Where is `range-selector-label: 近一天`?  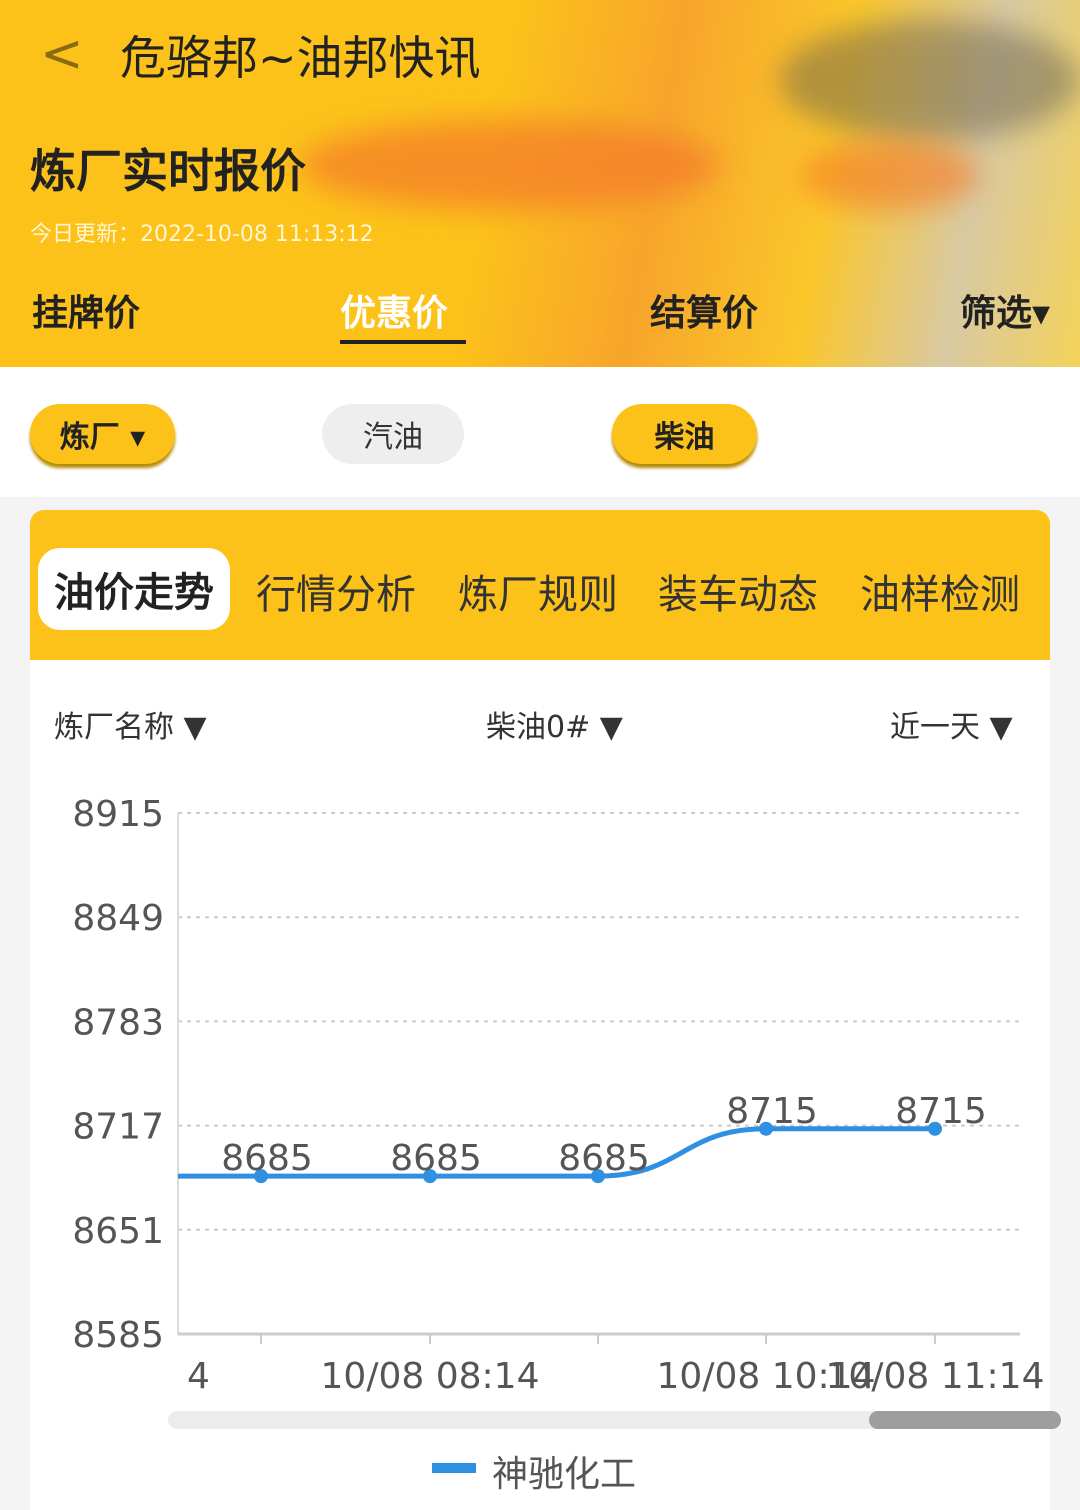 range-selector-label: 近一天 is located at coordinates (935, 727).